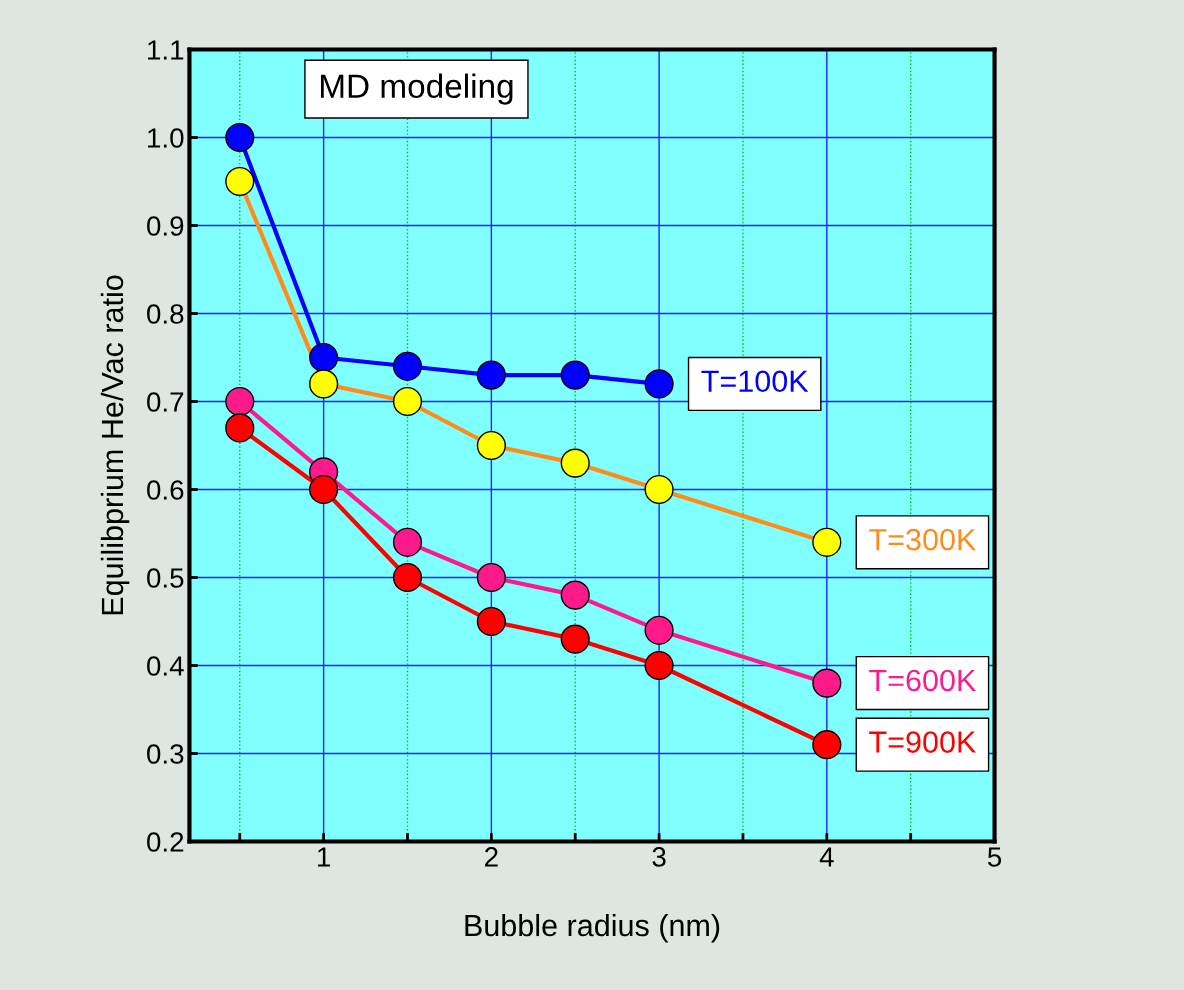  What do you see at coordinates (165, 666) in the screenshot?
I see `y-tick-label: 0.4` at bounding box center [165, 666].